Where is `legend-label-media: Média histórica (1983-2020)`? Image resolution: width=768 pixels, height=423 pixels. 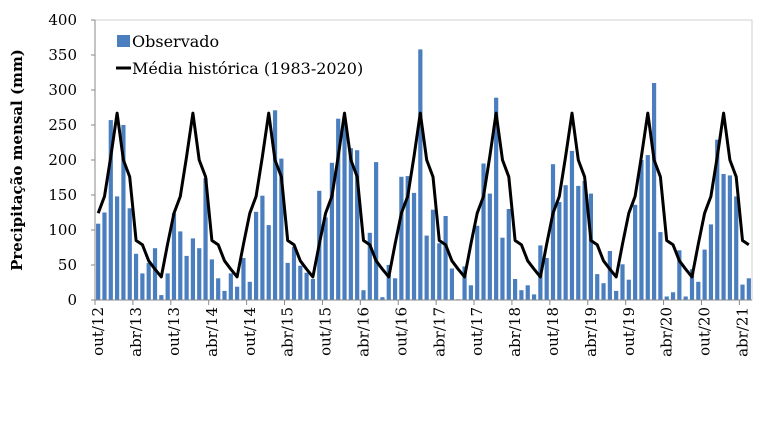
legend-label-media: Média histórica (1983-2020) is located at coordinates (247, 68).